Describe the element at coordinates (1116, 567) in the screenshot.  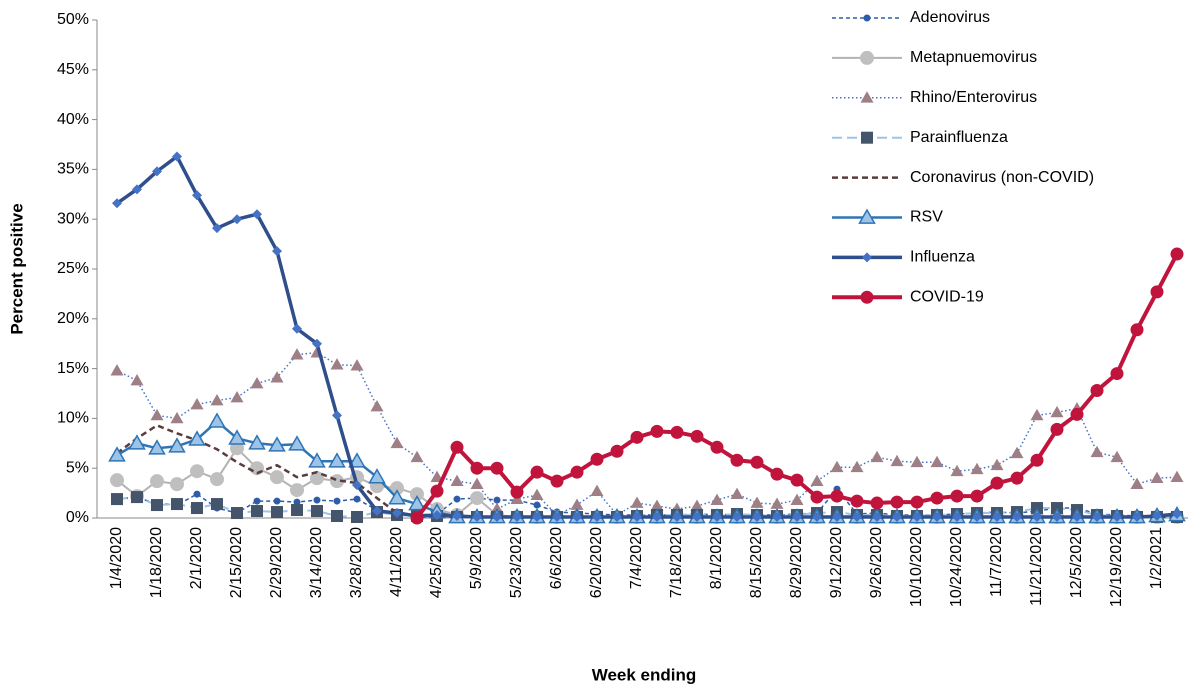
I see `x-tick-label: 12/19/2020` at that location.